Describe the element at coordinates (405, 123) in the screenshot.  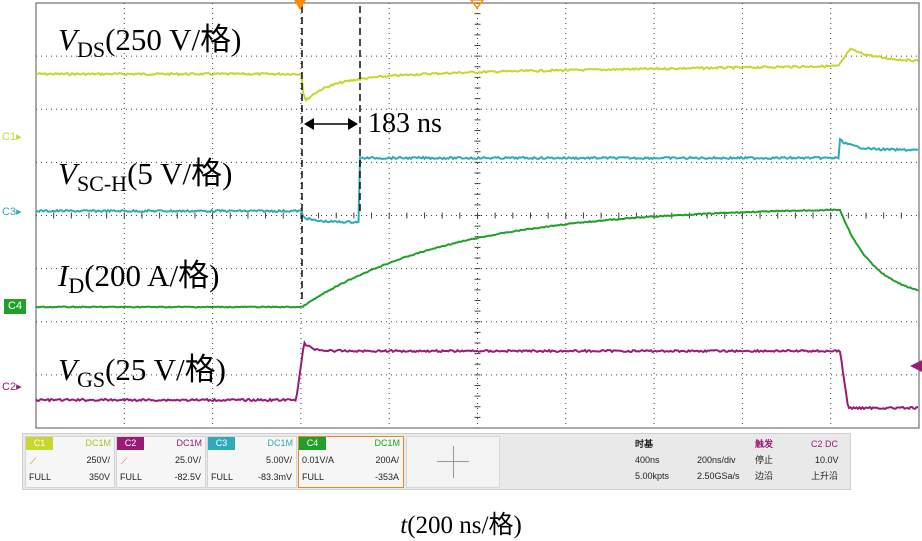
I see `delay-label: 183 ns` at that location.